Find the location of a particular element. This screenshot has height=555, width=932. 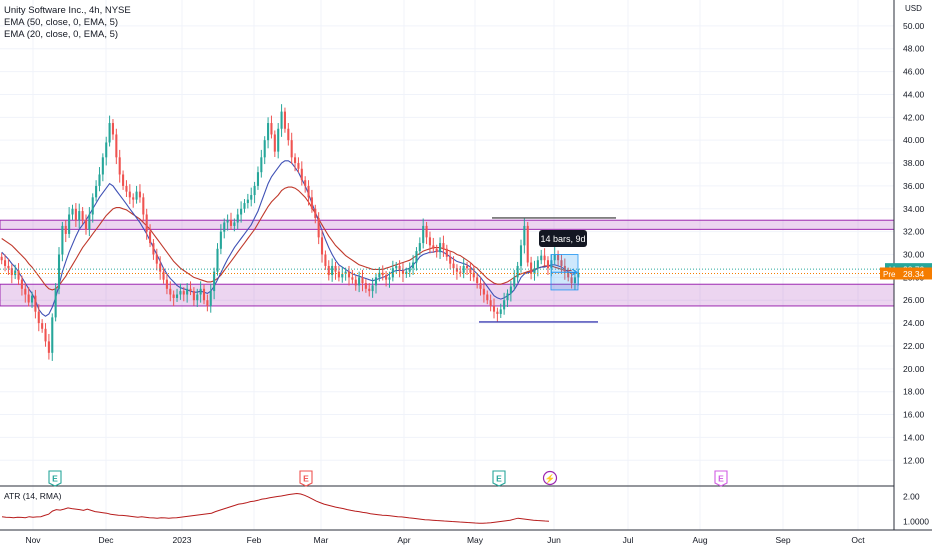

earnings-icon is located at coordinates (55, 478).